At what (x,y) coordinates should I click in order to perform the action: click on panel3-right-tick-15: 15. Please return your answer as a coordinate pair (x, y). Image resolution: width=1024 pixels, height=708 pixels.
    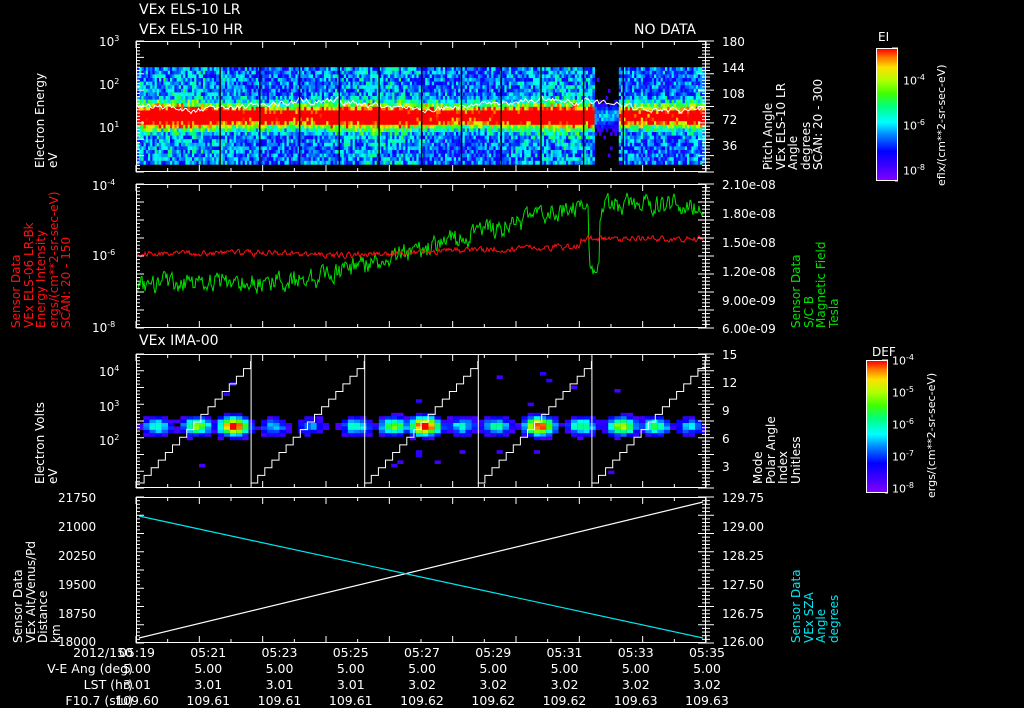
    Looking at the image, I should click on (730, 355).